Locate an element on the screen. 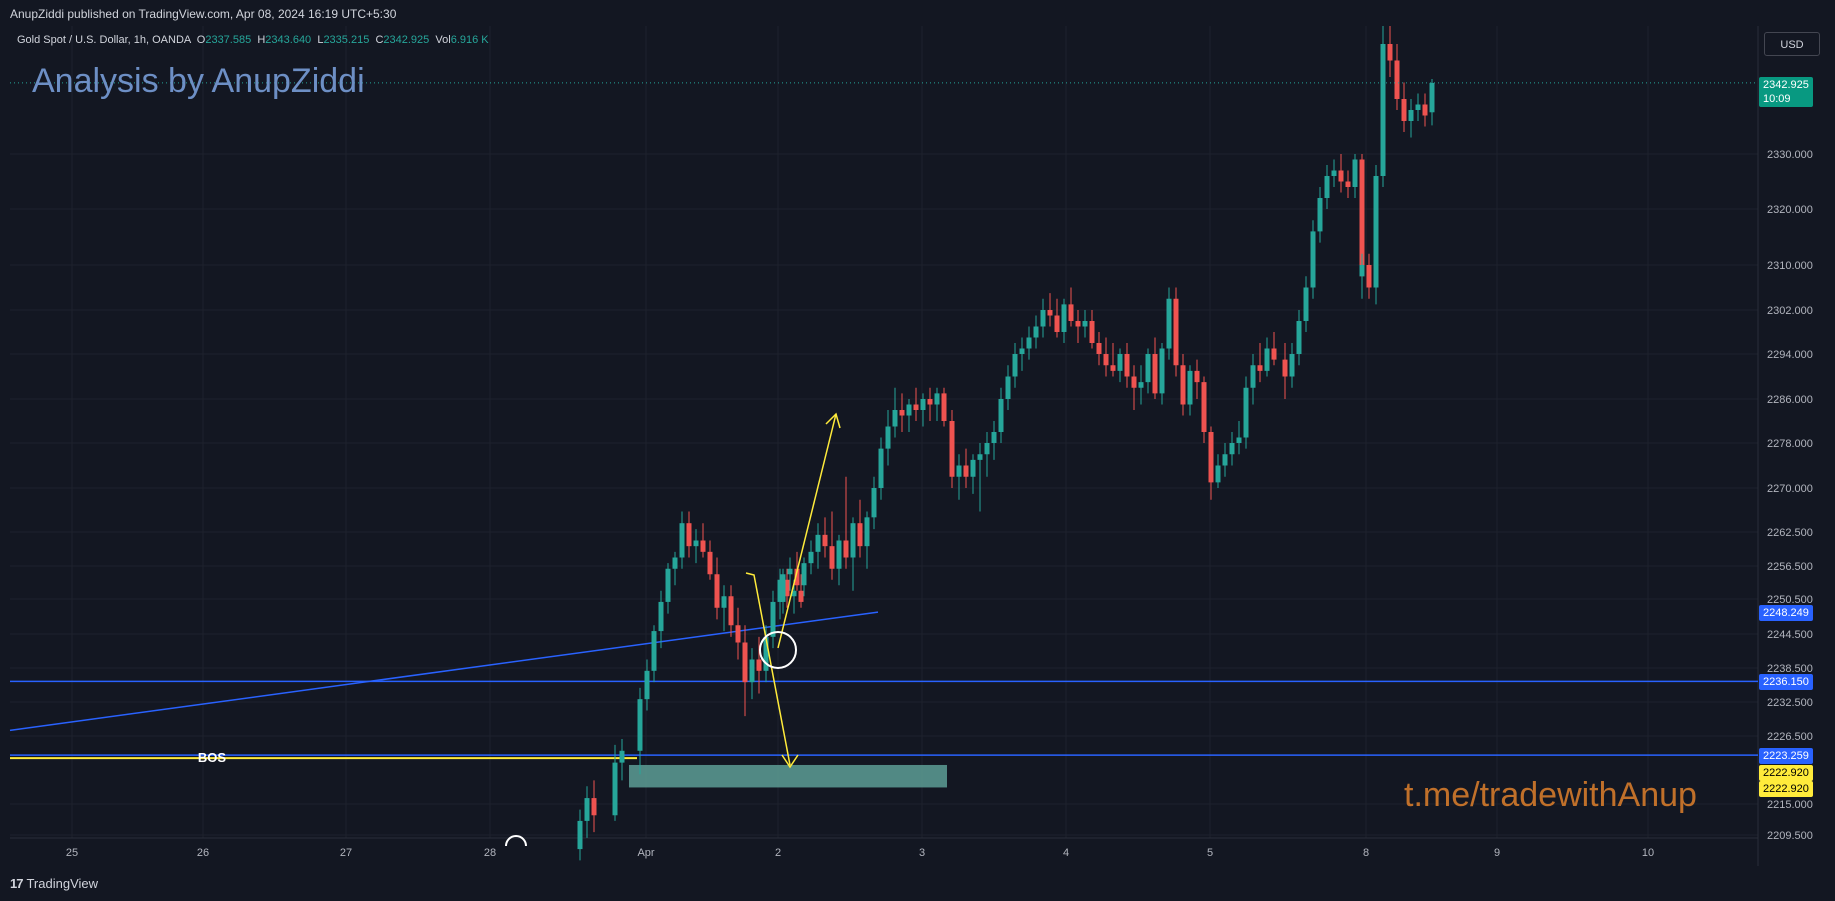  close-label: C is located at coordinates (379, 40).